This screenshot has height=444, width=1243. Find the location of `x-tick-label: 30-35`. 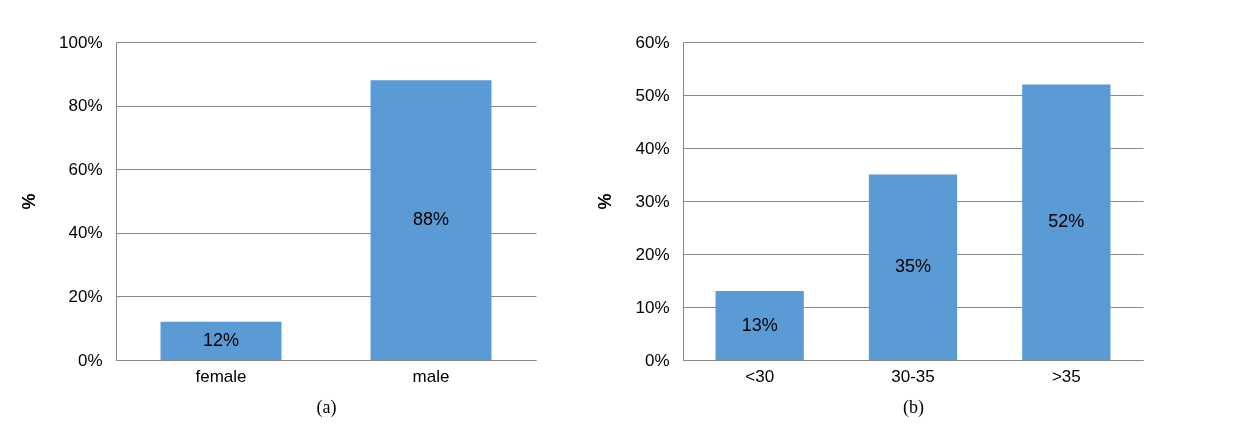

x-tick-label: 30-35 is located at coordinates (913, 376).